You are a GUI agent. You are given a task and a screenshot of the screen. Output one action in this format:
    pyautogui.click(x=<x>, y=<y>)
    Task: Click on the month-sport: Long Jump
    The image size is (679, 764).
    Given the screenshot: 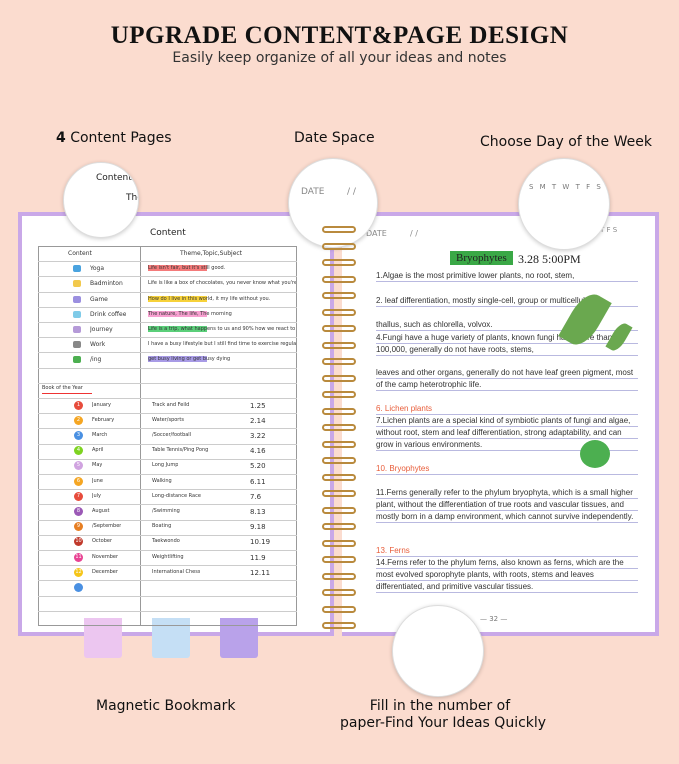 What is the action you would take?
    pyautogui.click(x=165, y=465)
    